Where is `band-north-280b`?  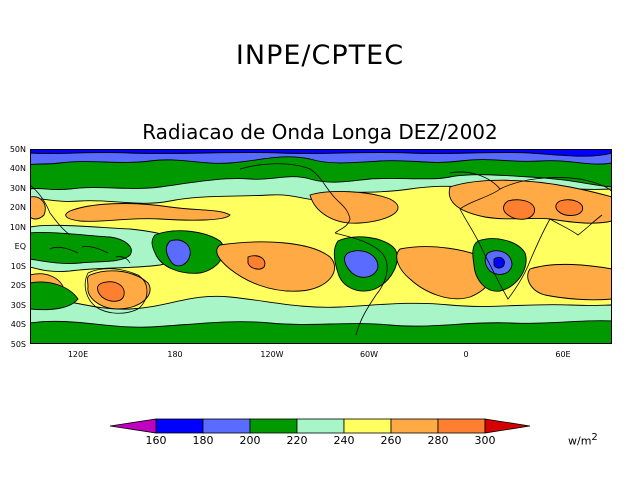
band-north-280b is located at coordinates (354, 207).